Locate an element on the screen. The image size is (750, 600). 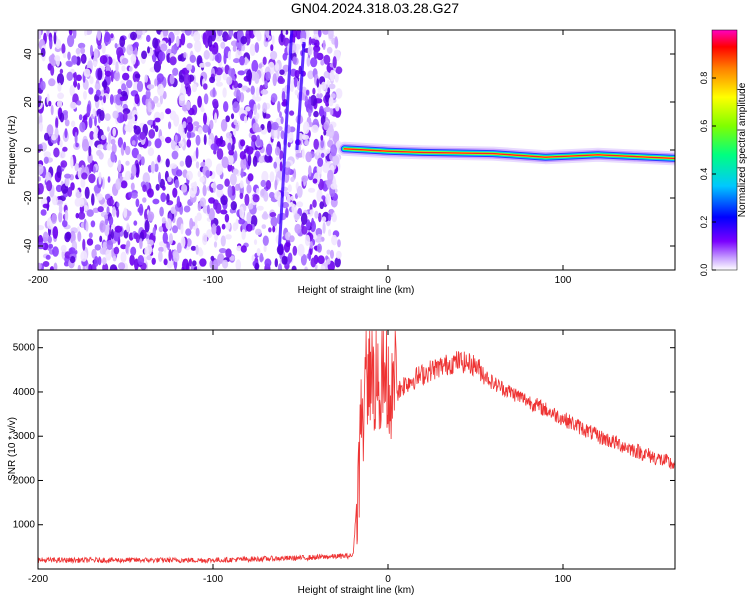
spectrogram-y-label: Frequency (Hz) is located at coordinates (12, 150).